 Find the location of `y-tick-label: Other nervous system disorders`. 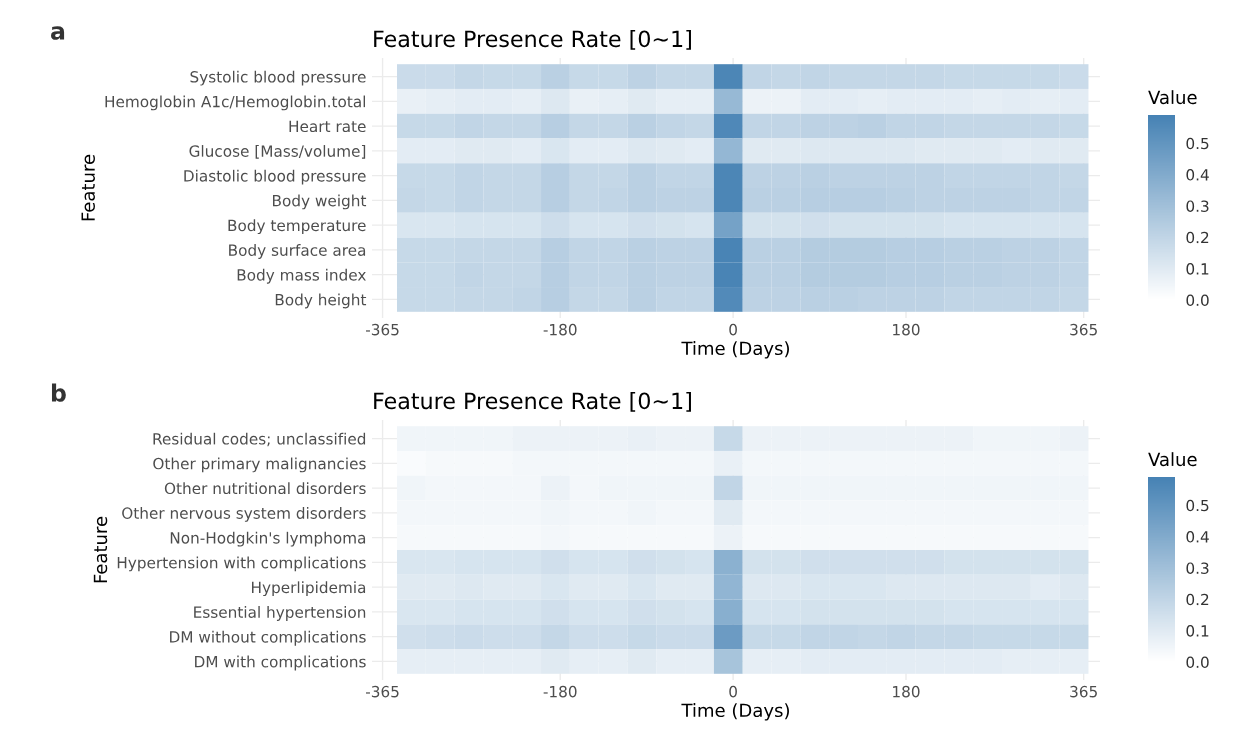

y-tick-label: Other nervous system disorders is located at coordinates (244, 514).